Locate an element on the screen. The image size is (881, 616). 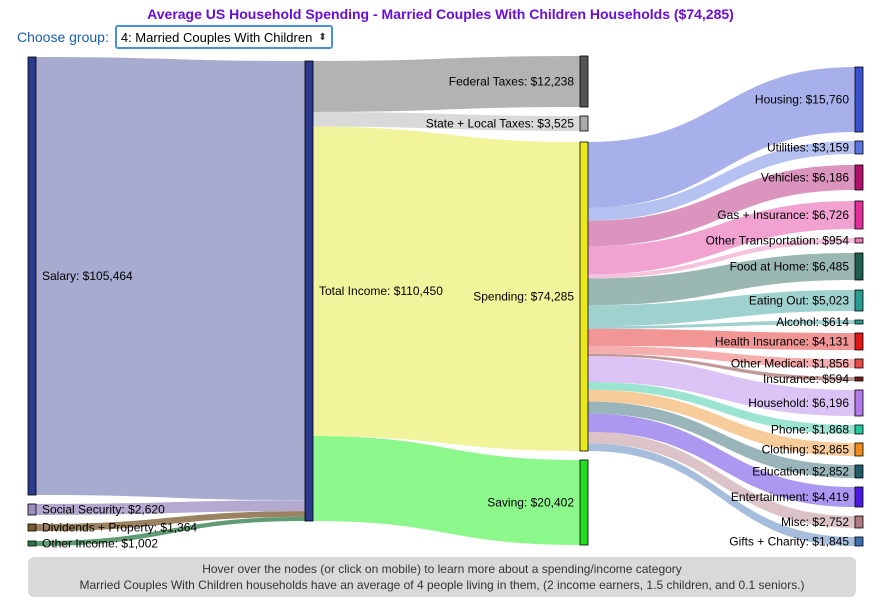
sankey-node-food-home is located at coordinates (859, 266).